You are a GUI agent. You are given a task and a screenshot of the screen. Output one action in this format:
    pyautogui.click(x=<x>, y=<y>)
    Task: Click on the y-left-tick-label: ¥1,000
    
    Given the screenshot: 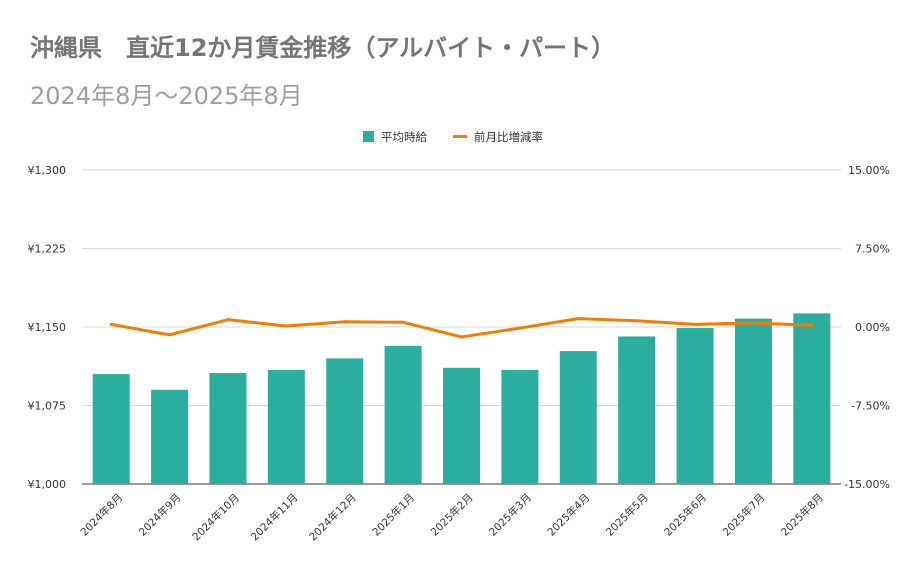 What is the action you would take?
    pyautogui.click(x=47, y=484)
    